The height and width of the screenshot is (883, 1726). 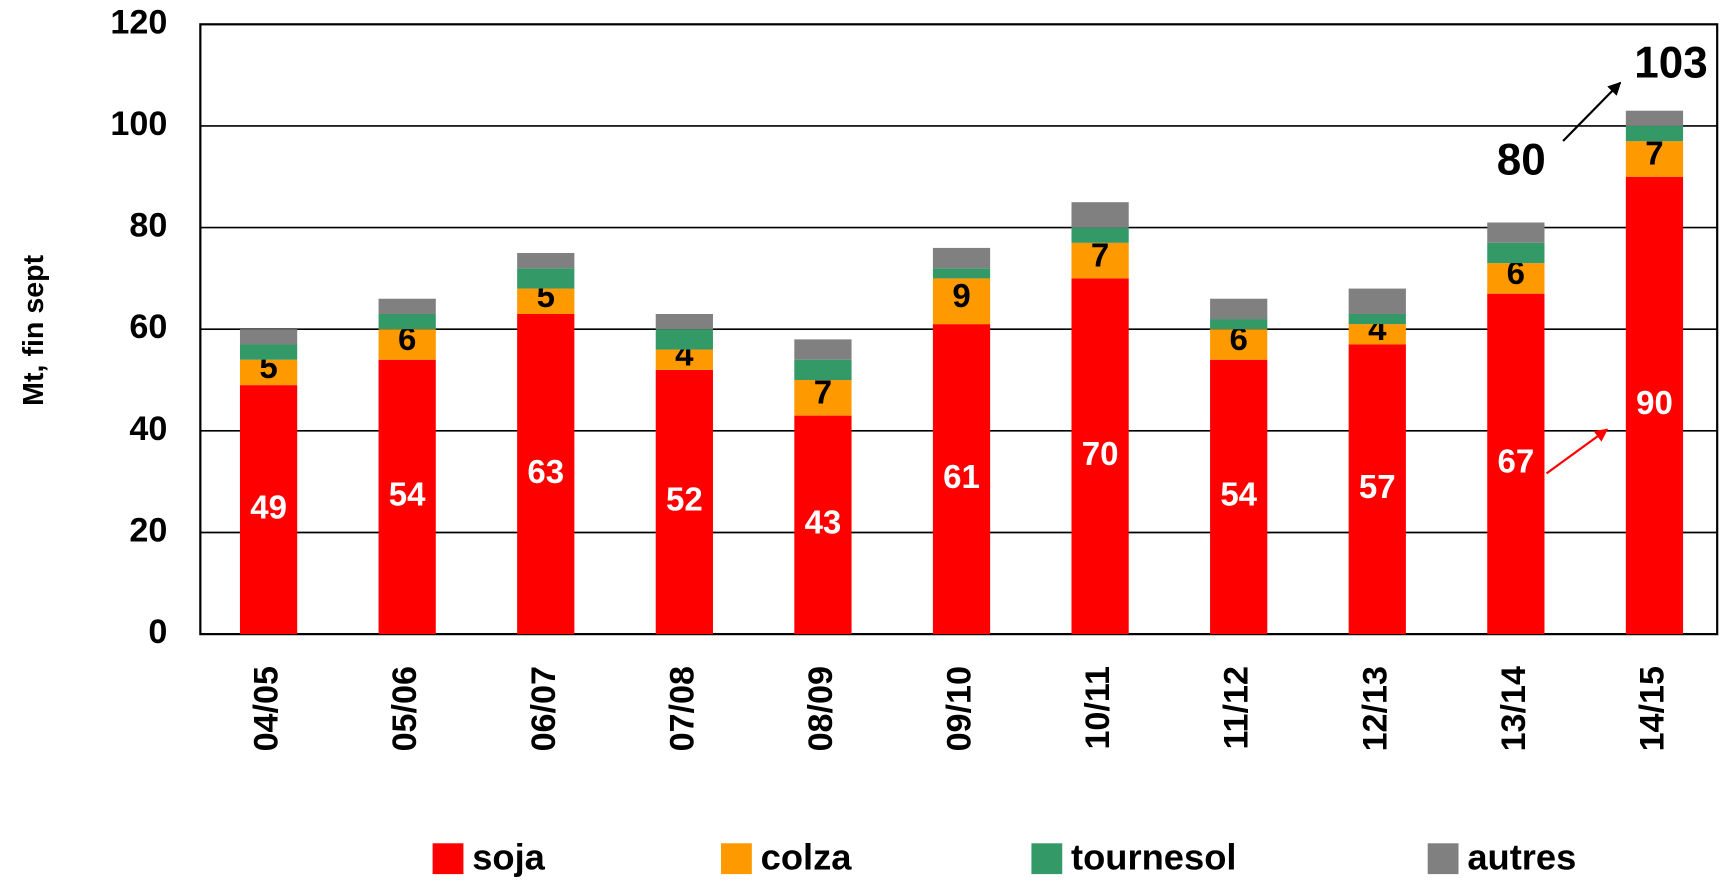 I want to click on y-tick-label: 0, so click(x=157, y=632).